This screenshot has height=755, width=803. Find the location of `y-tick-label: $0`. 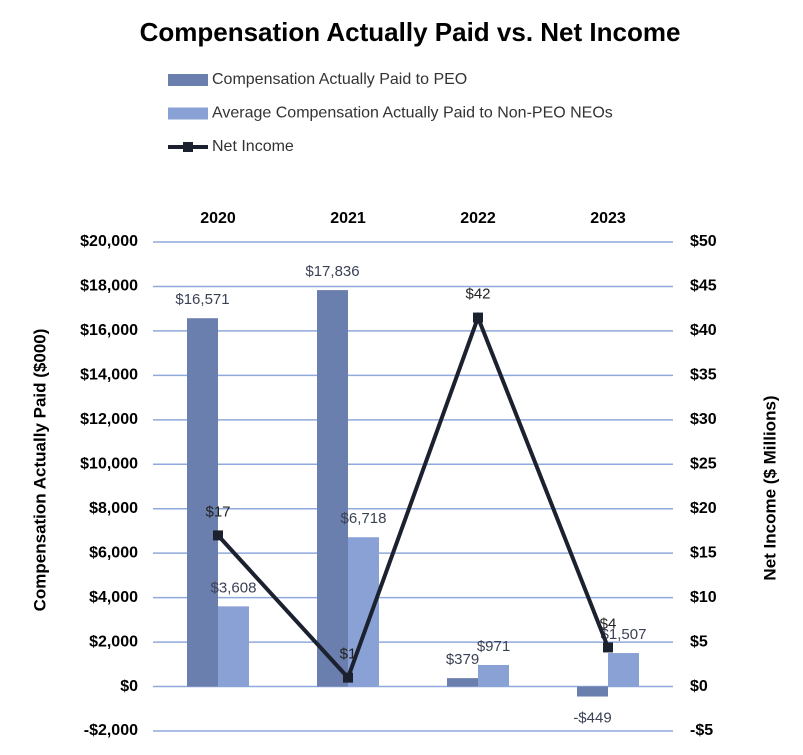

y-tick-label: $0 is located at coordinates (129, 686).